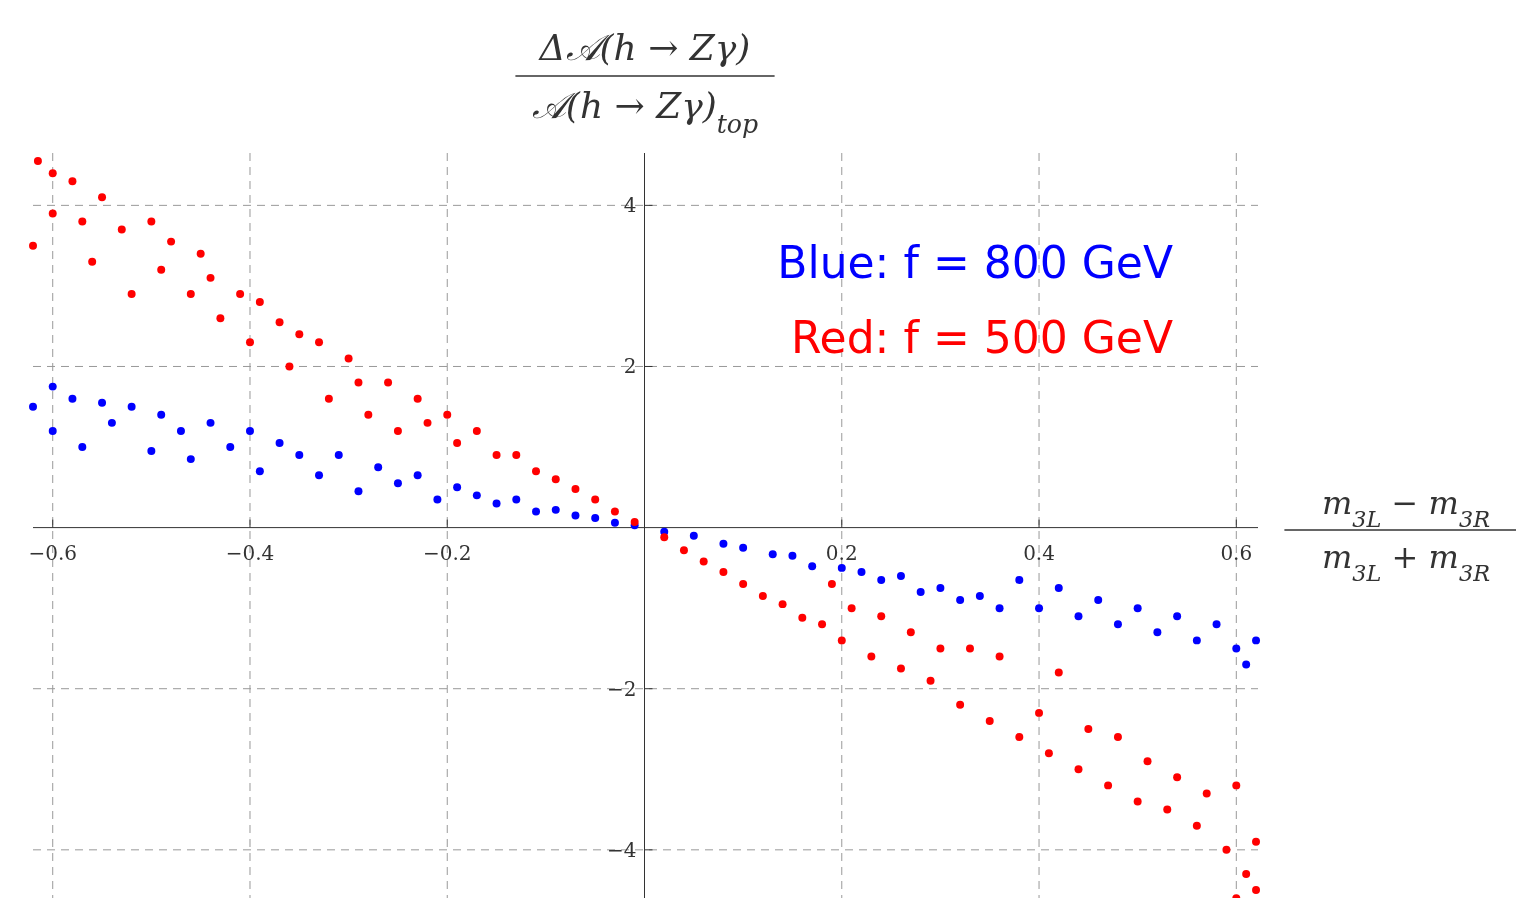 This screenshot has height=903, width=1524. What do you see at coordinates (622, 688) in the screenshot?
I see `y-tick-label: −2` at bounding box center [622, 688].